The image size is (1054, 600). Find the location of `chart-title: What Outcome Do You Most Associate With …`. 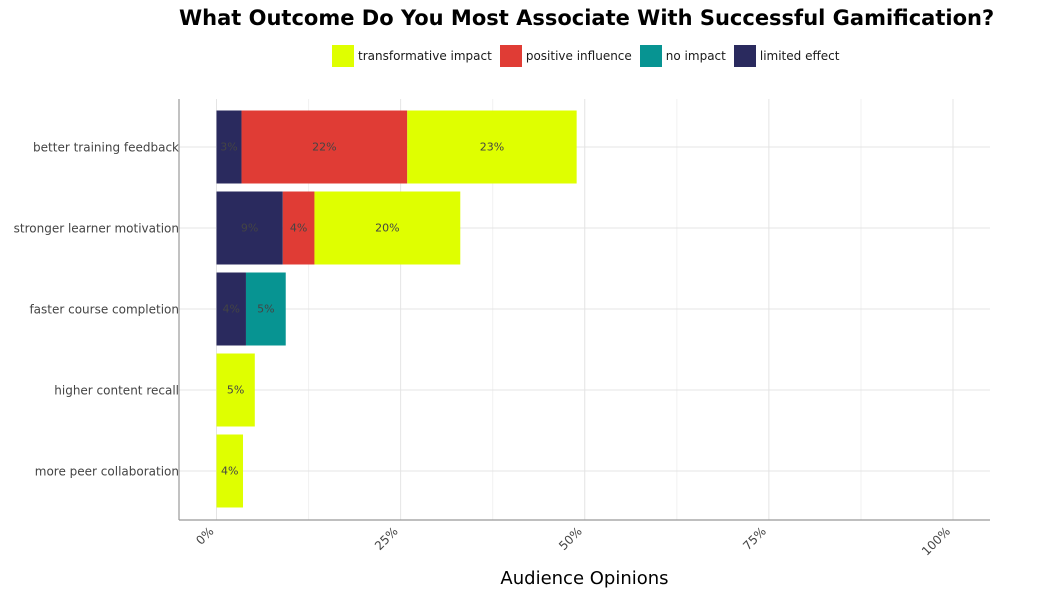

chart-title: What Outcome Do You Most Associate With … is located at coordinates (587, 18).